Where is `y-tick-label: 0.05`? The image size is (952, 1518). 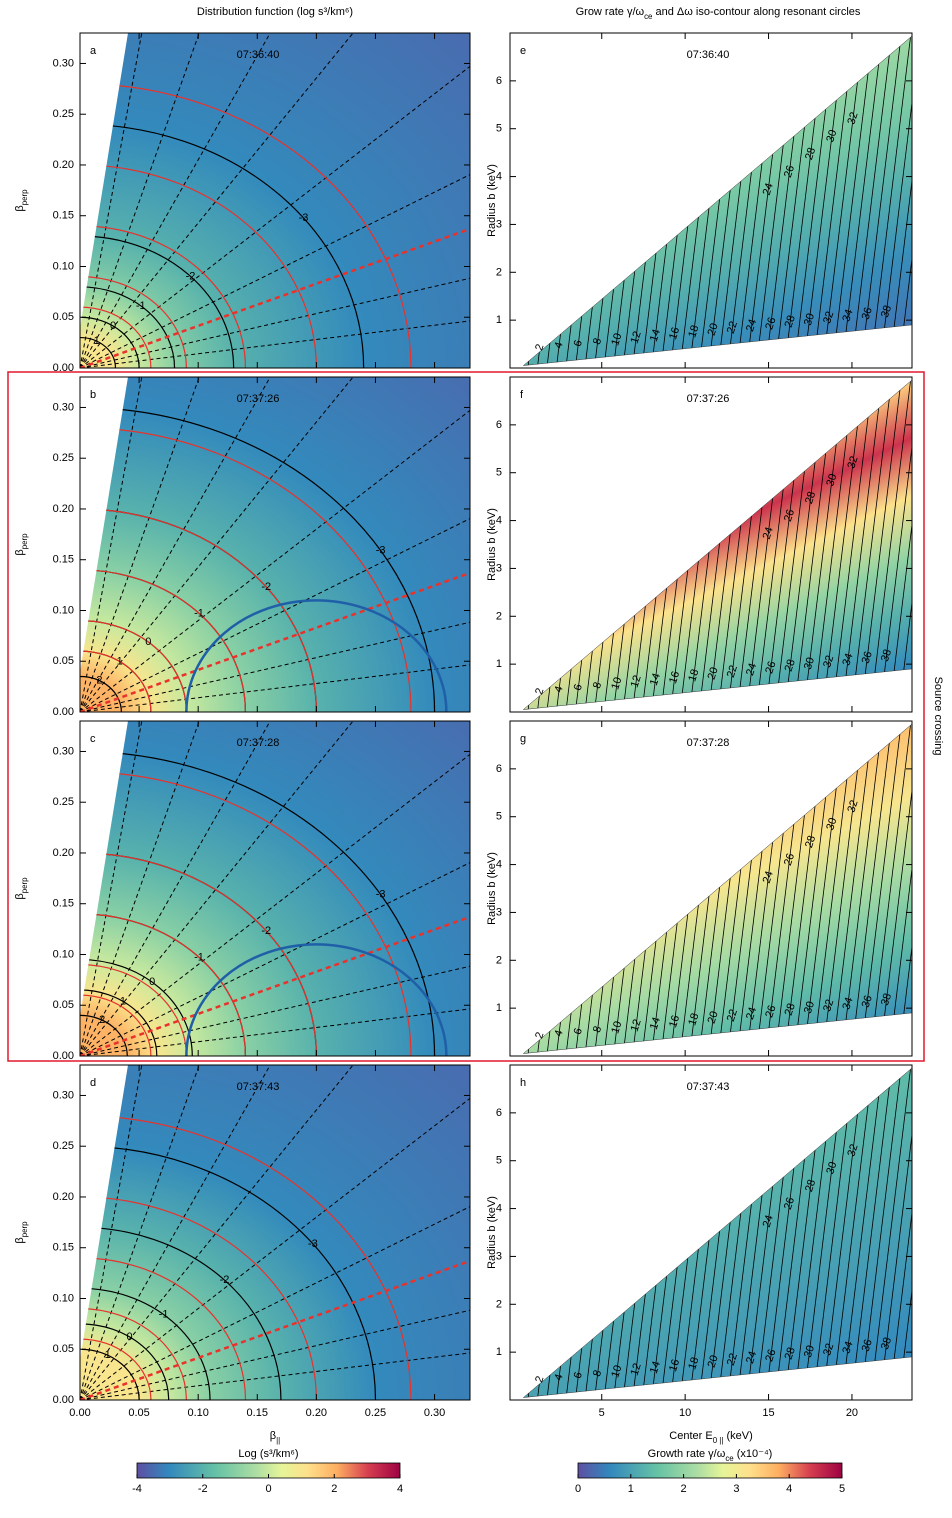
y-tick-label: 0.05 is located at coordinates (63, 661).